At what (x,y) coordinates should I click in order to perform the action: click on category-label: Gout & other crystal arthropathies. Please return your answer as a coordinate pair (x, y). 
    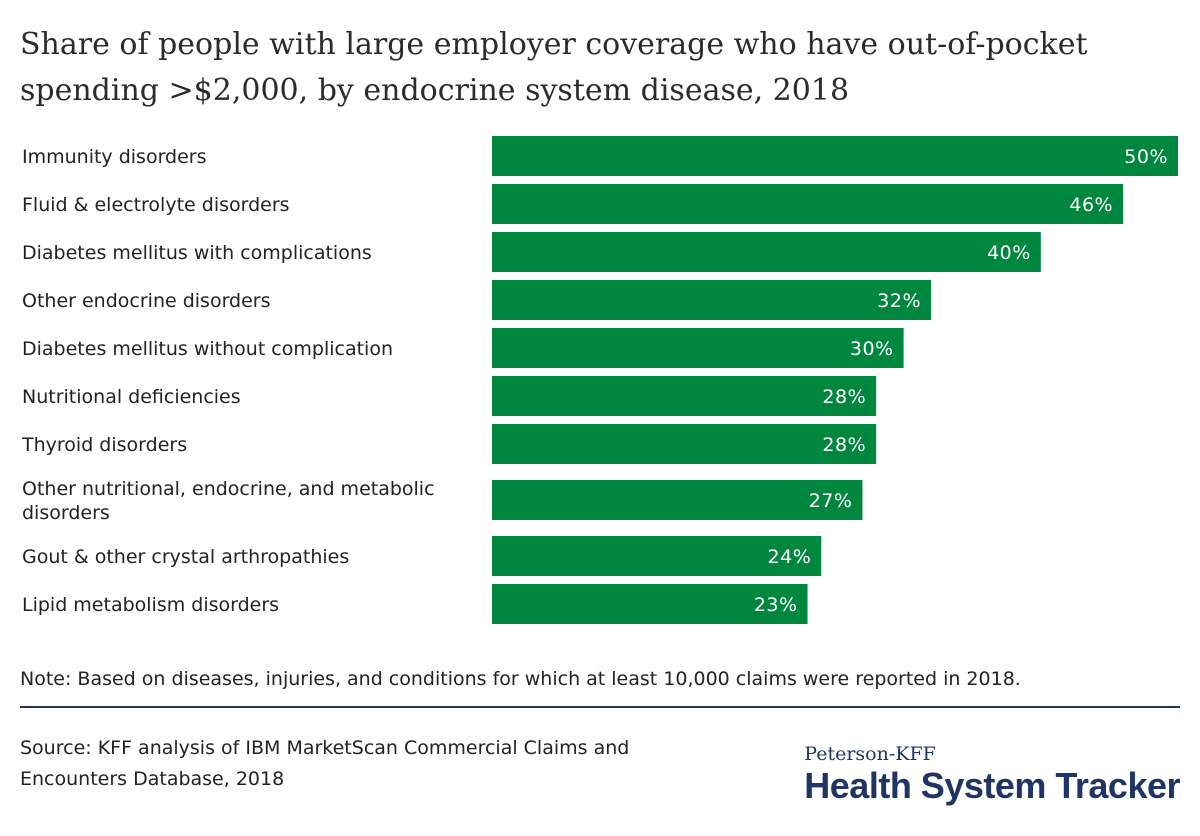
    Looking at the image, I should click on (185, 557).